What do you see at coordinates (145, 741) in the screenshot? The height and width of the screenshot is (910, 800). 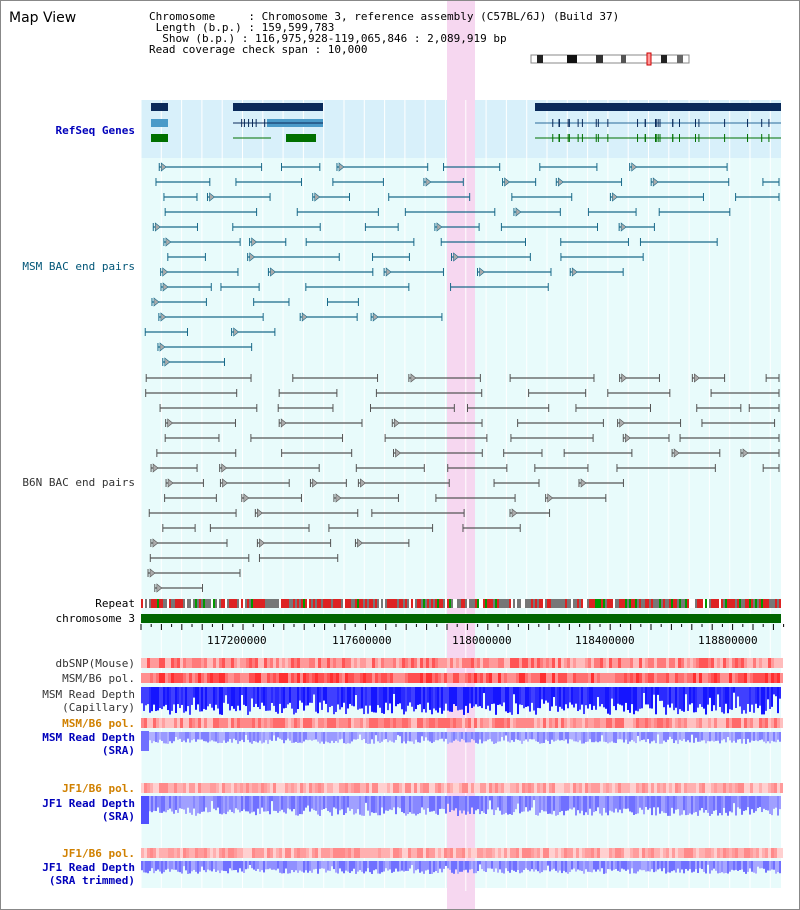 I see `msm-sra-depth-spike` at bounding box center [145, 741].